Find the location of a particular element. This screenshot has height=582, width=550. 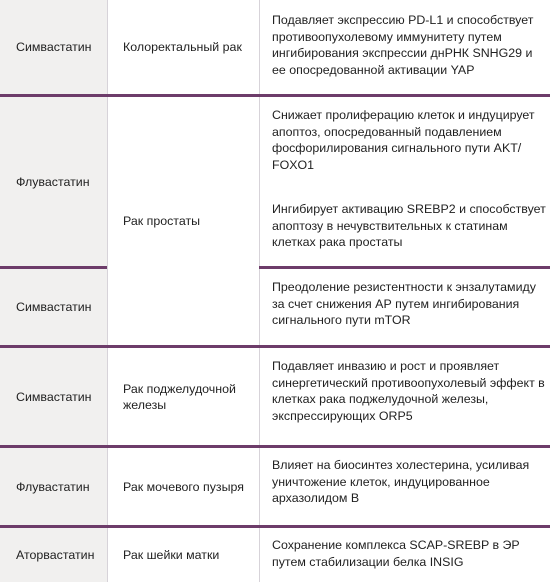

table-cell-cancer: Рак поджелудочной железы is located at coordinates (183, 397).